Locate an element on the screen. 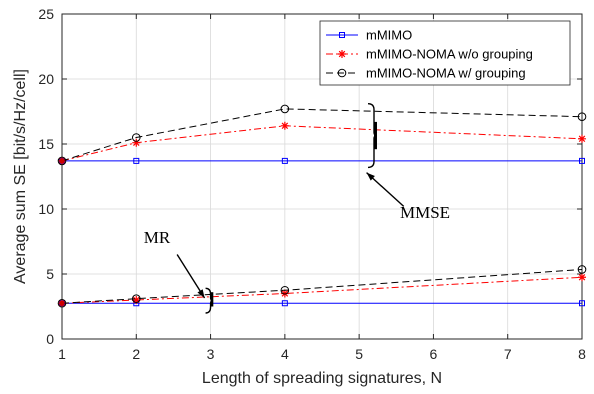  legend-label: mMIMO-NOMA w/o grouping is located at coordinates (449, 54).